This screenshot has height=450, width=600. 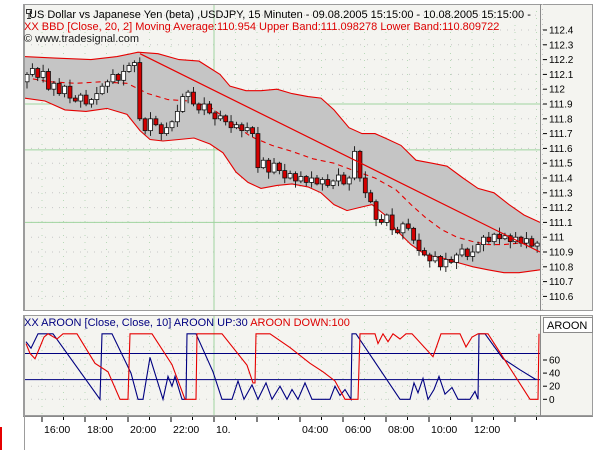 I want to click on aroon-tick-label: 60, so click(x=555, y=361).